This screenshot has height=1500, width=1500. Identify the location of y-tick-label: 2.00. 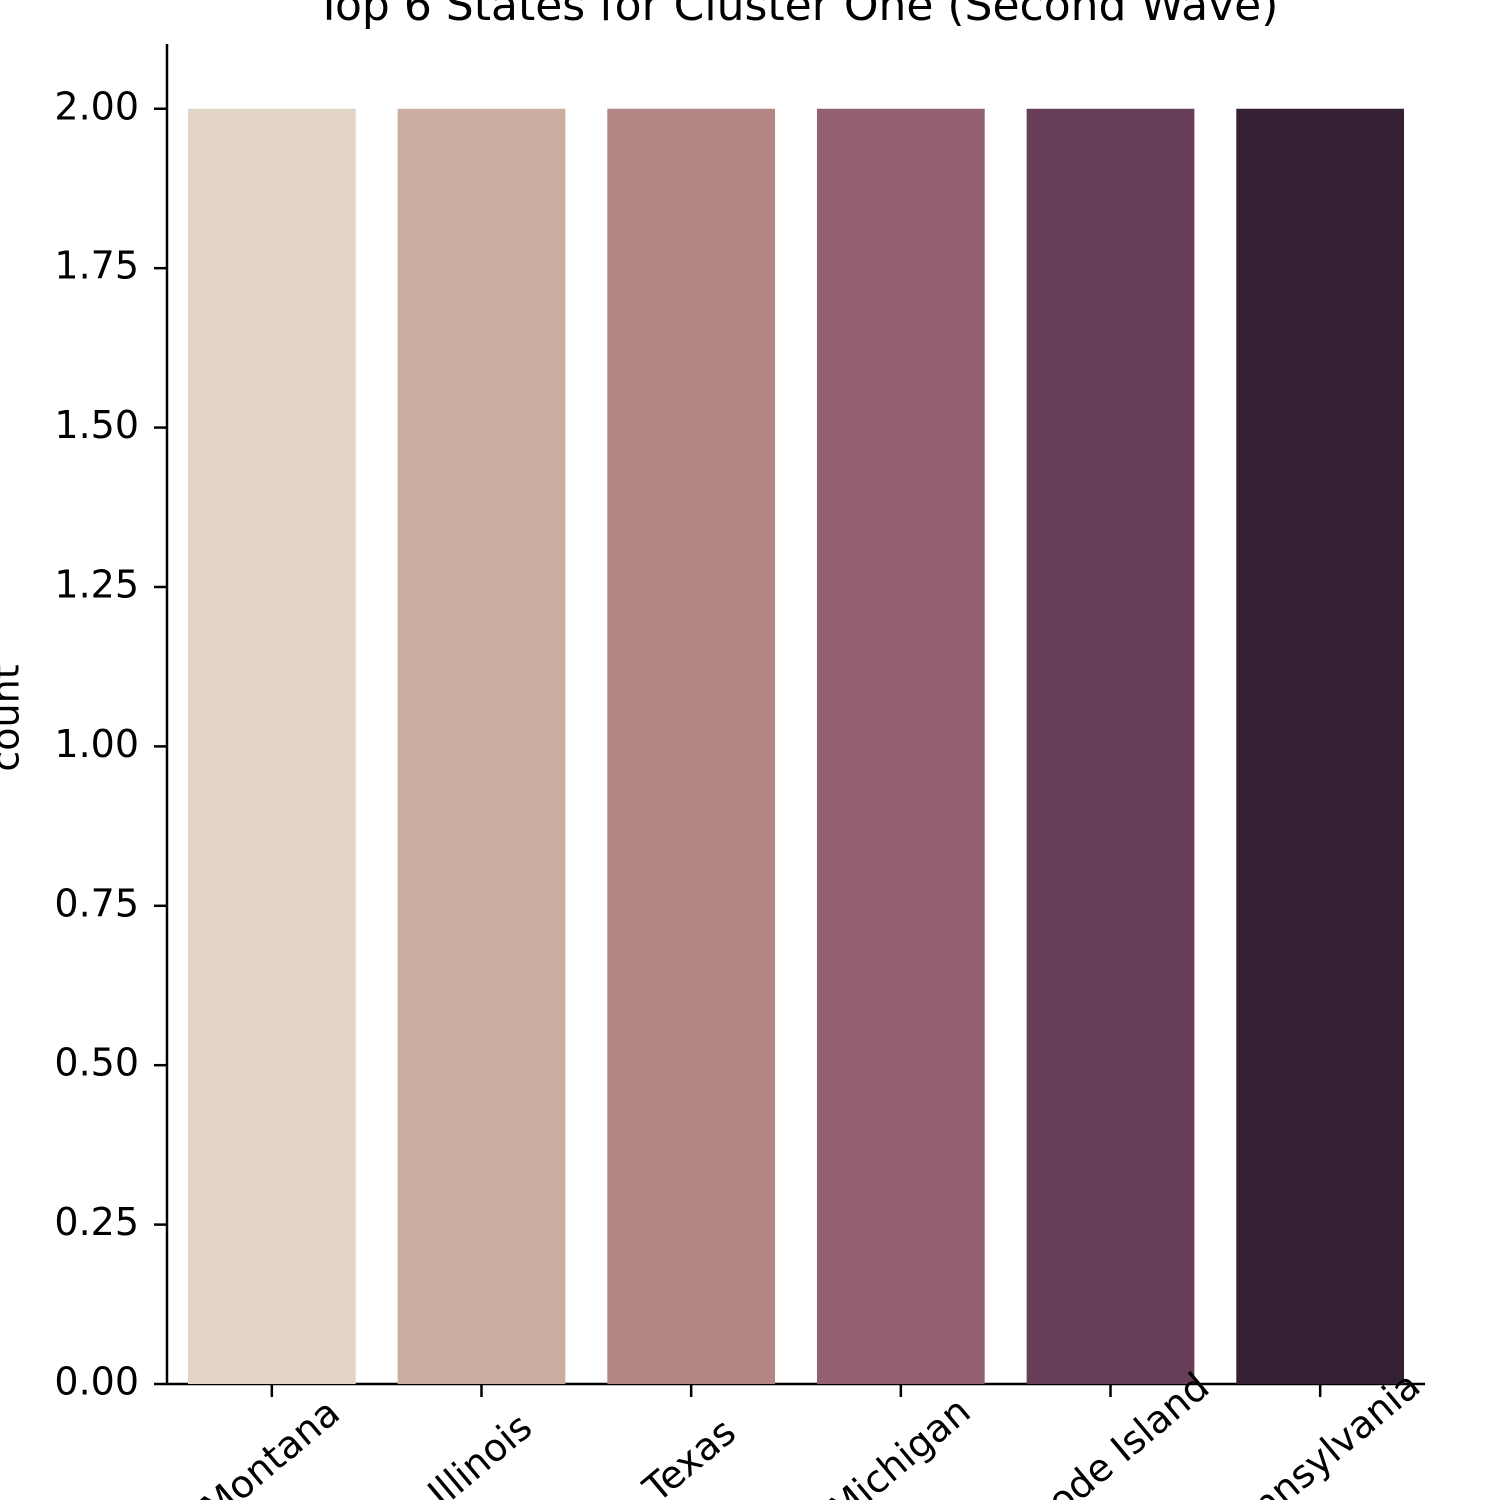
(96, 106).